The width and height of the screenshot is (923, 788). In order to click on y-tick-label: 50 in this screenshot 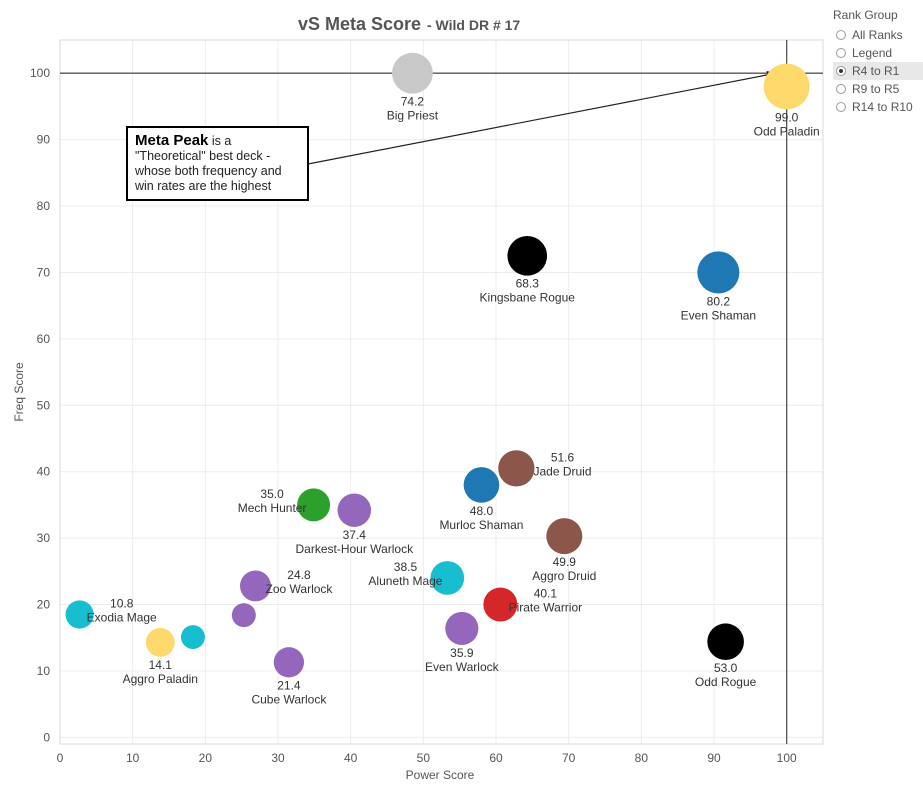, I will do `click(44, 405)`.